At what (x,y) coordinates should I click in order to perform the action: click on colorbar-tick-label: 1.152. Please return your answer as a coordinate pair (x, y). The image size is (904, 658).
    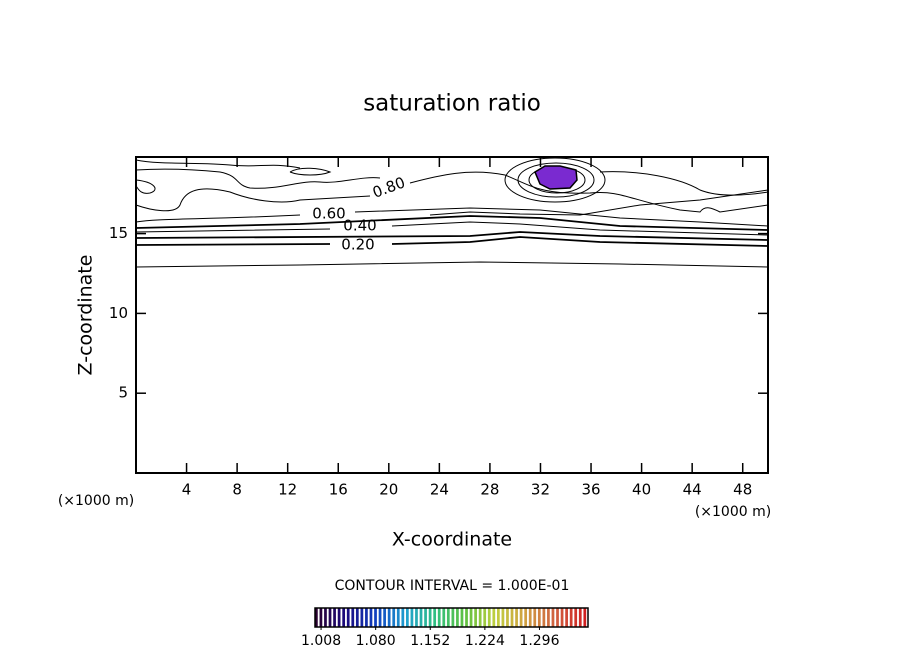
    Looking at the image, I should click on (430, 641).